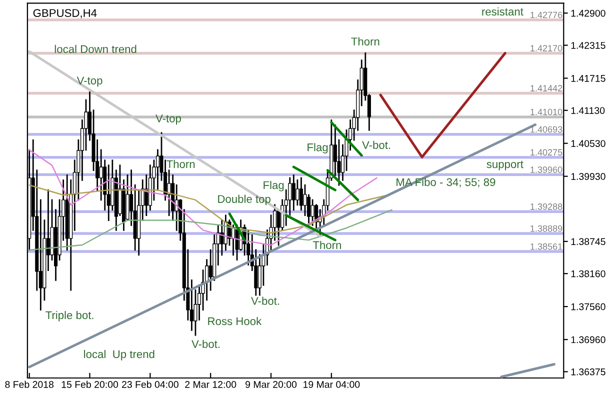  I want to click on y-tick-label: 1.38745, so click(588, 242).